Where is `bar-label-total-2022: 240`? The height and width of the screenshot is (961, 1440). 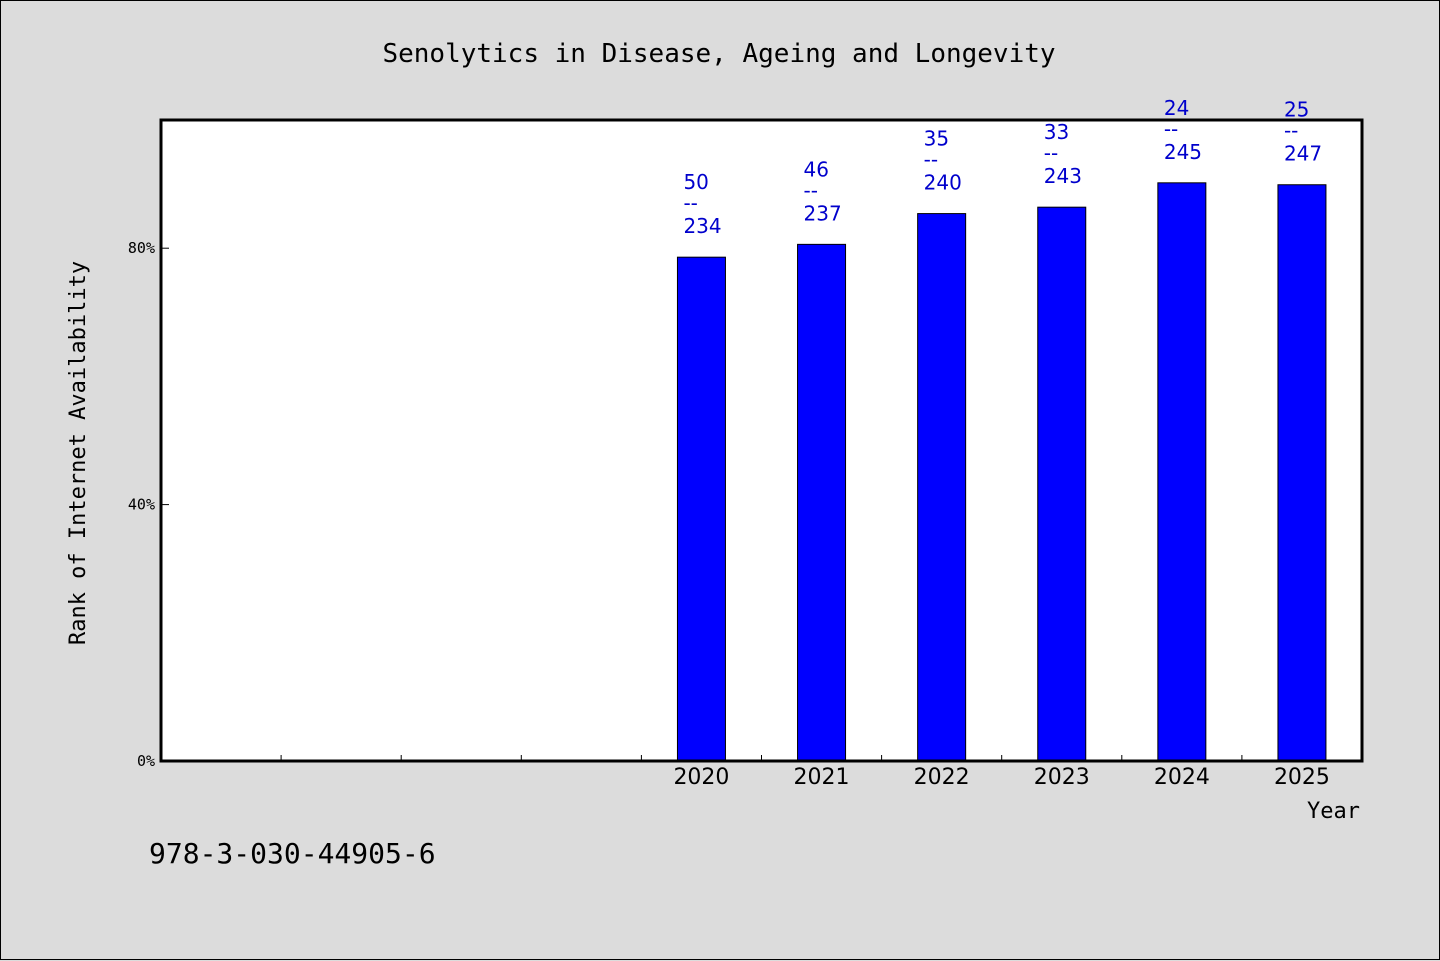
bar-label-total-2022: 240 is located at coordinates (943, 183).